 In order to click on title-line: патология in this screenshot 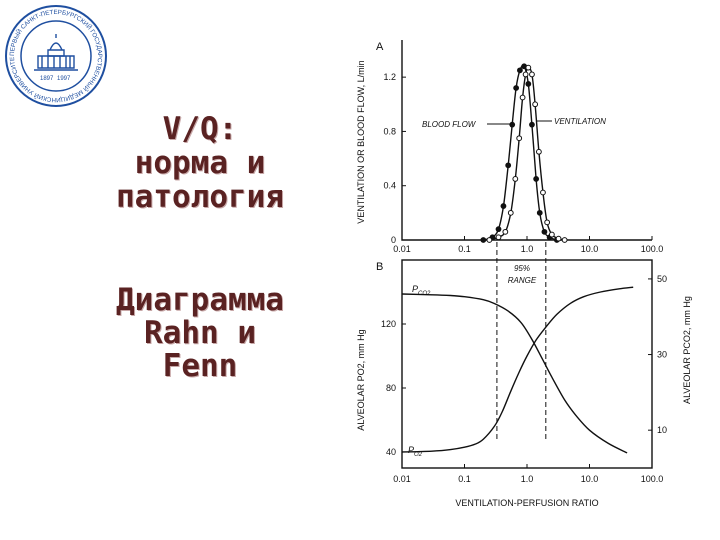, I will do `click(200, 197)`.